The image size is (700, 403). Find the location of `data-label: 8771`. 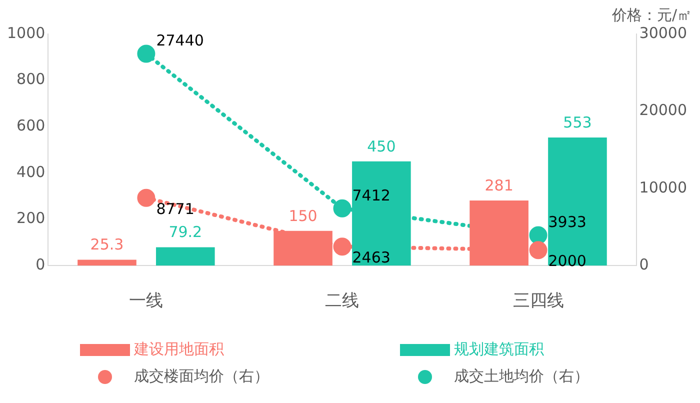

data-label: 8771 is located at coordinates (175, 209).